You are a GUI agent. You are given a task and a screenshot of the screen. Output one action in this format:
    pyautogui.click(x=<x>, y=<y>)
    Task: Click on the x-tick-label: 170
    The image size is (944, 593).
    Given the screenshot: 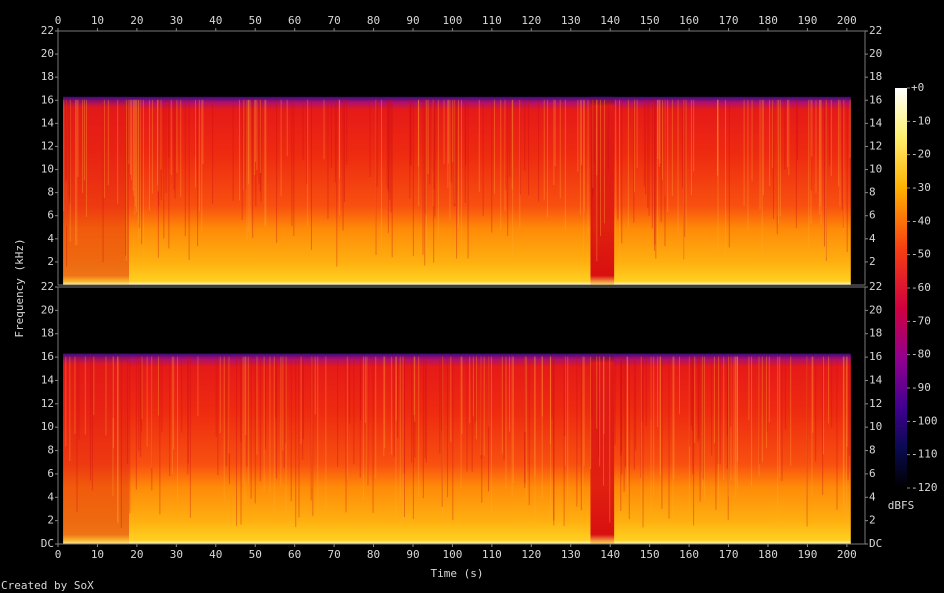 What is the action you would take?
    pyautogui.click(x=729, y=20)
    